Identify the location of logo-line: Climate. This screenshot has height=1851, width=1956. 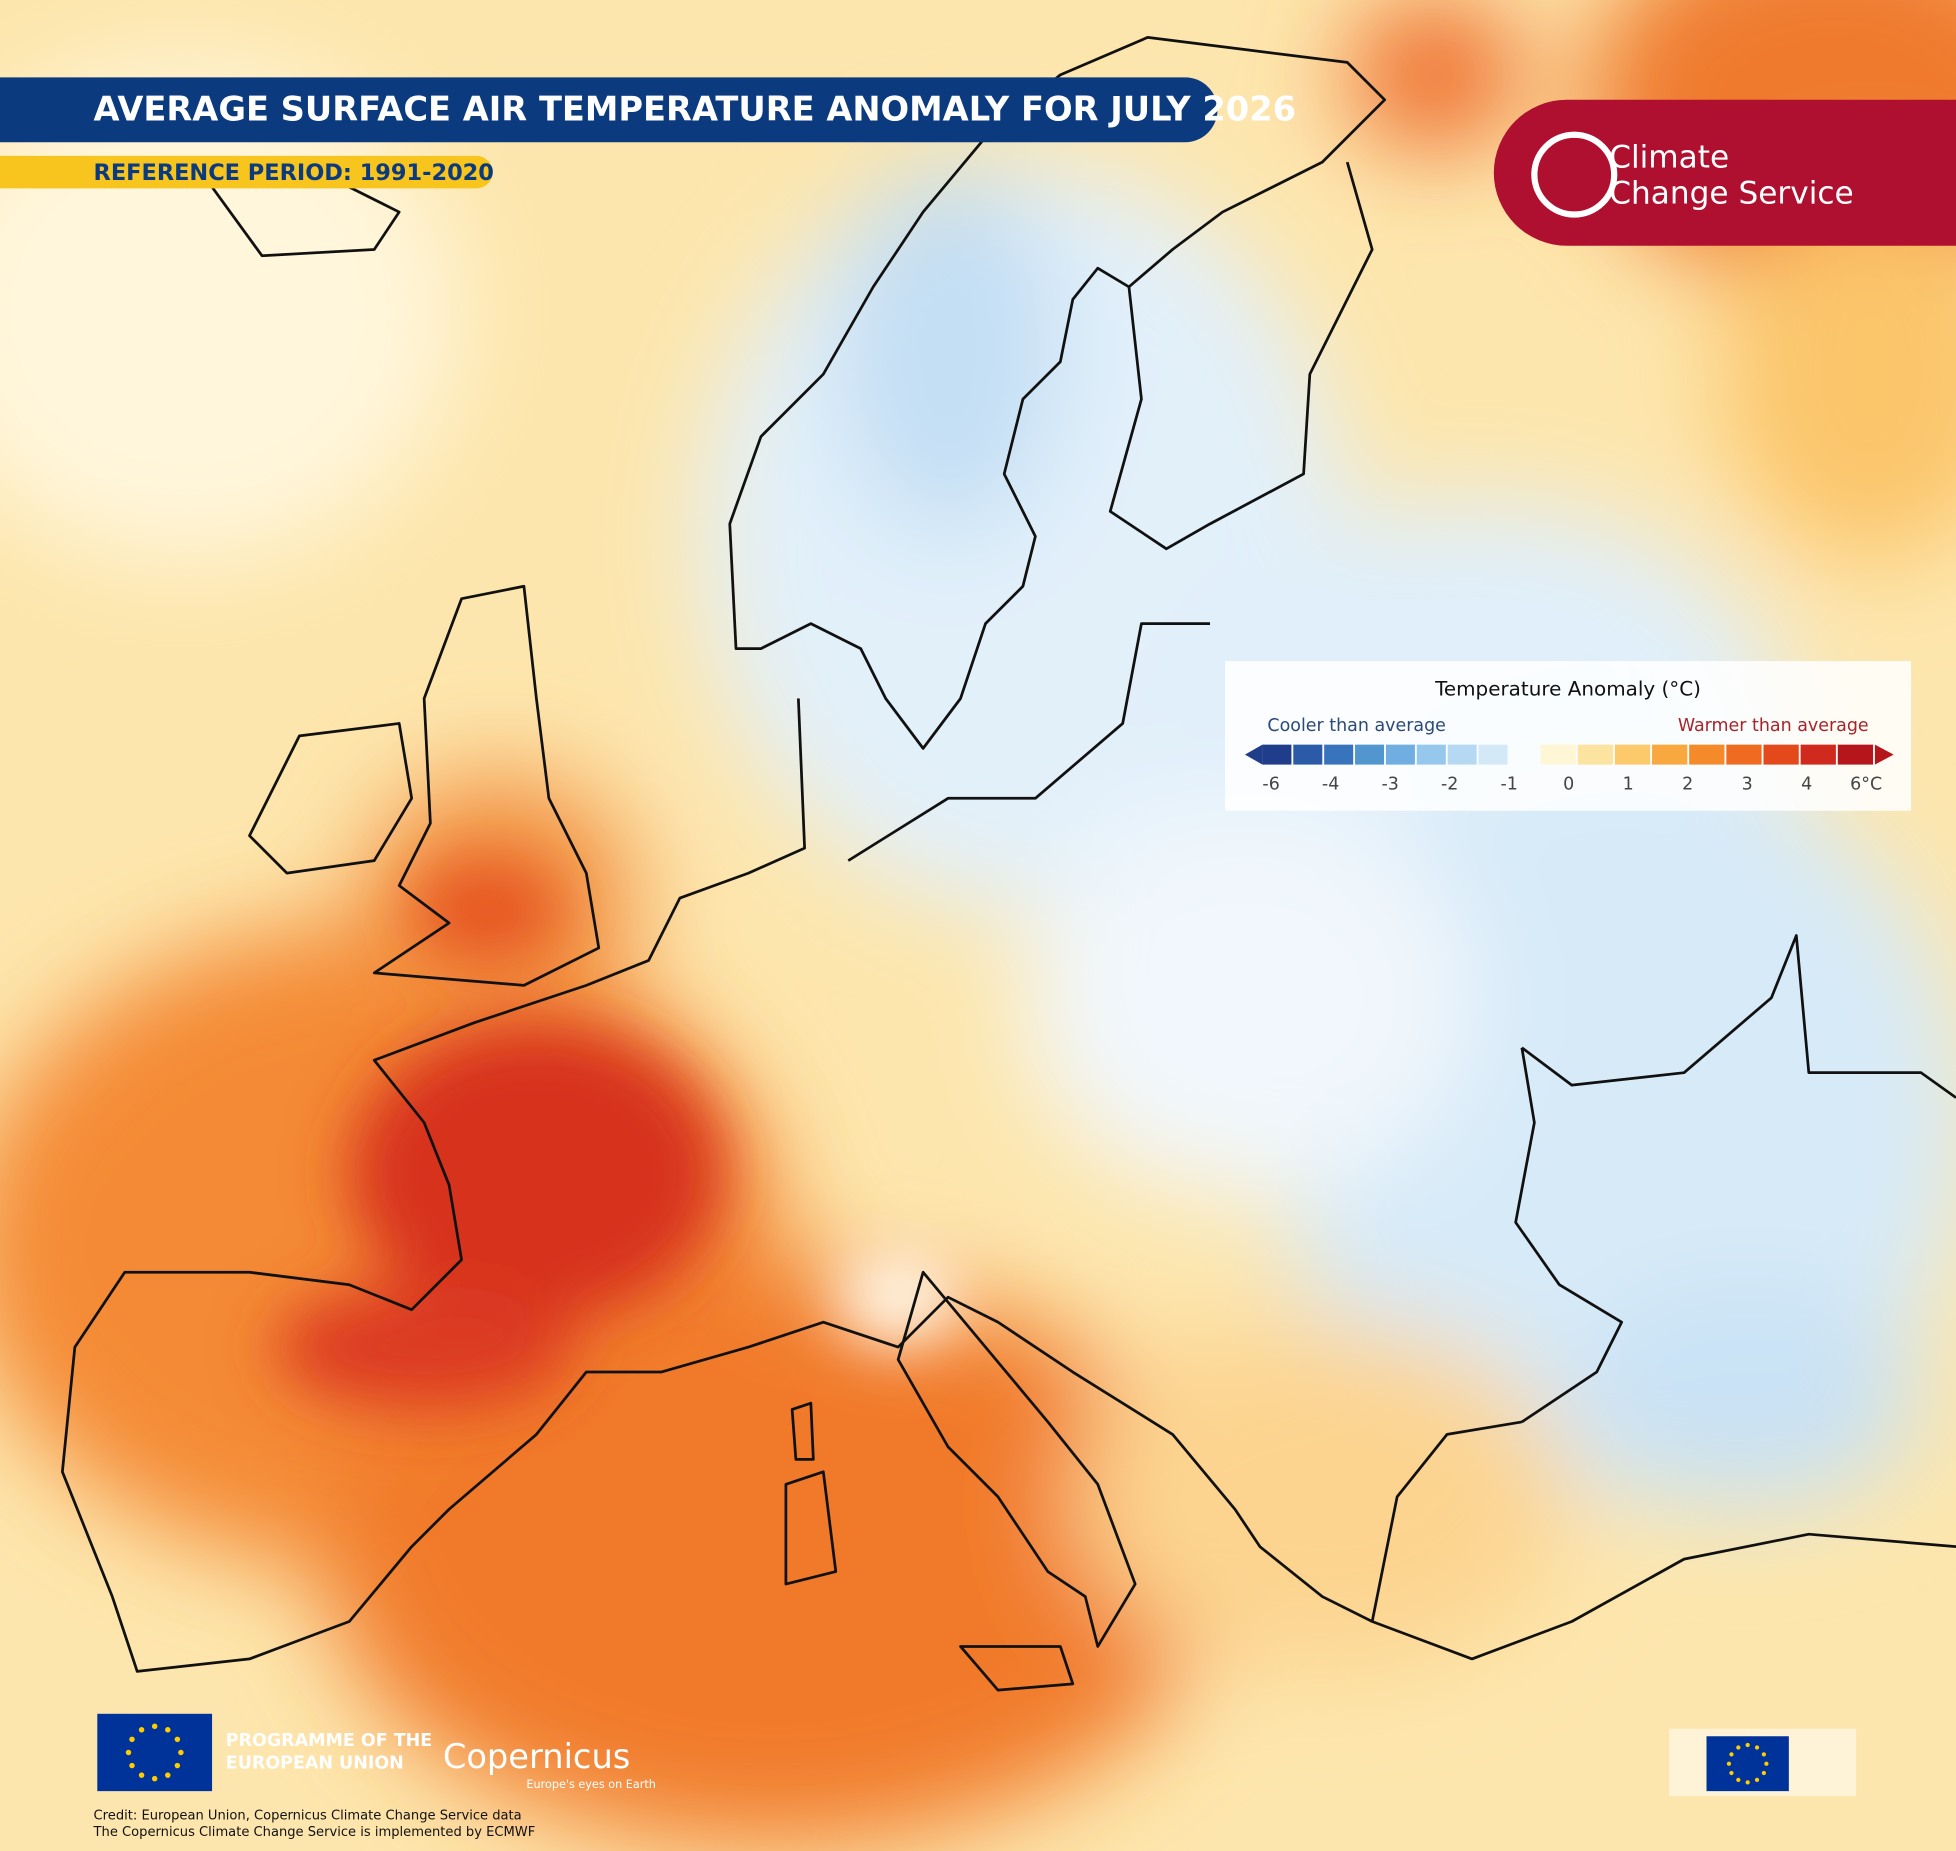
(1669, 157).